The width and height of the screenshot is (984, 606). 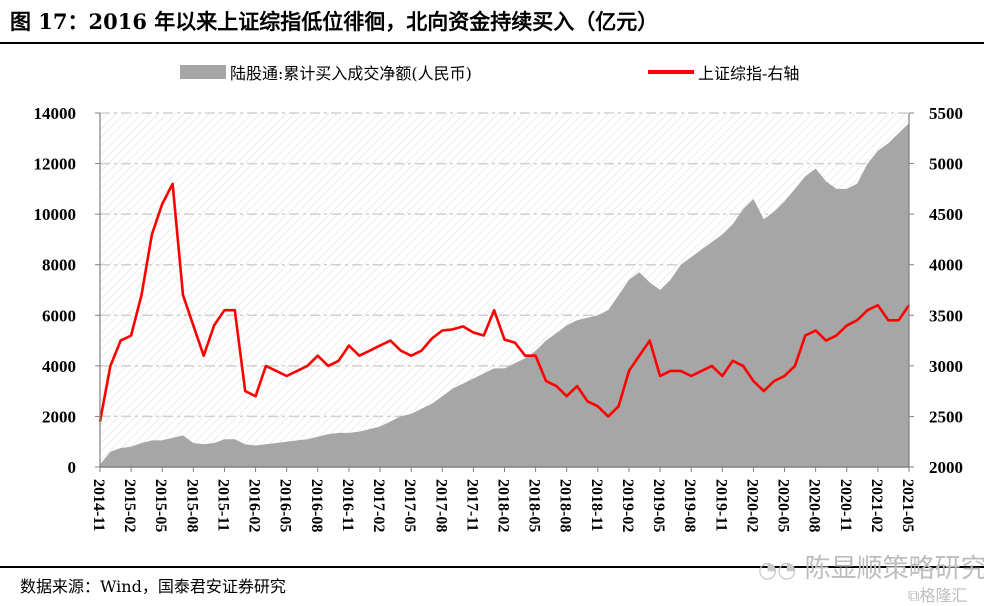 I want to click on x-tick-label: 2016-08, so click(x=316, y=505).